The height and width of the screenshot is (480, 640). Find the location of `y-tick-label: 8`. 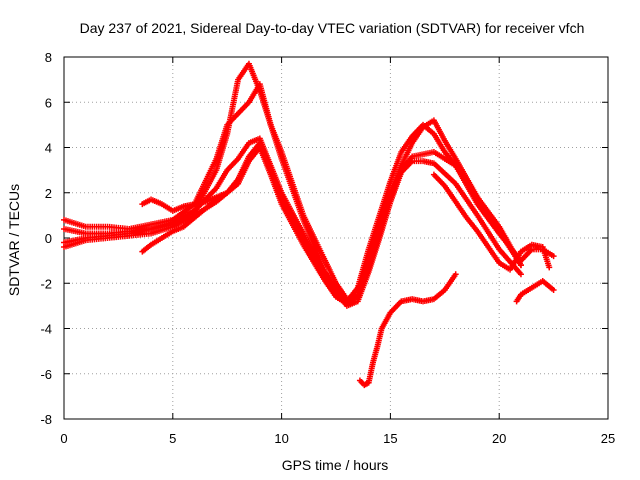

y-tick-label: 8 is located at coordinates (48, 57).